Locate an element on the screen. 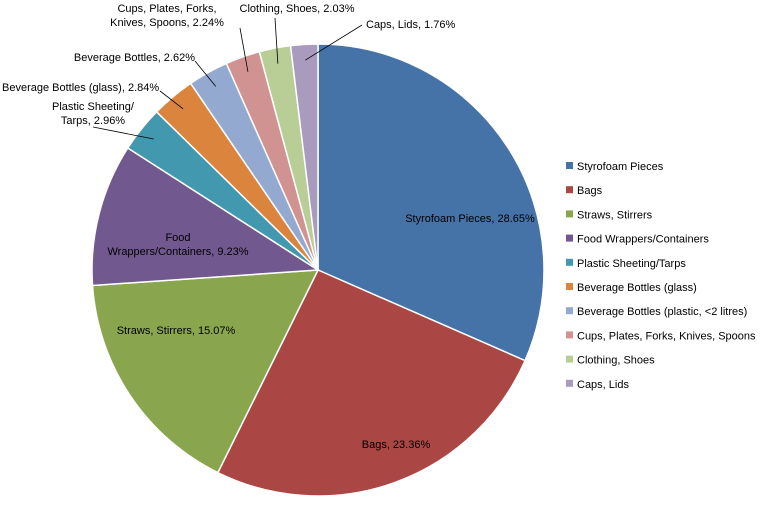 Image resolution: width=773 pixels, height=509 pixels. legend-label-styrofoam-pieces: Styrofoam Pieces is located at coordinates (620, 167).